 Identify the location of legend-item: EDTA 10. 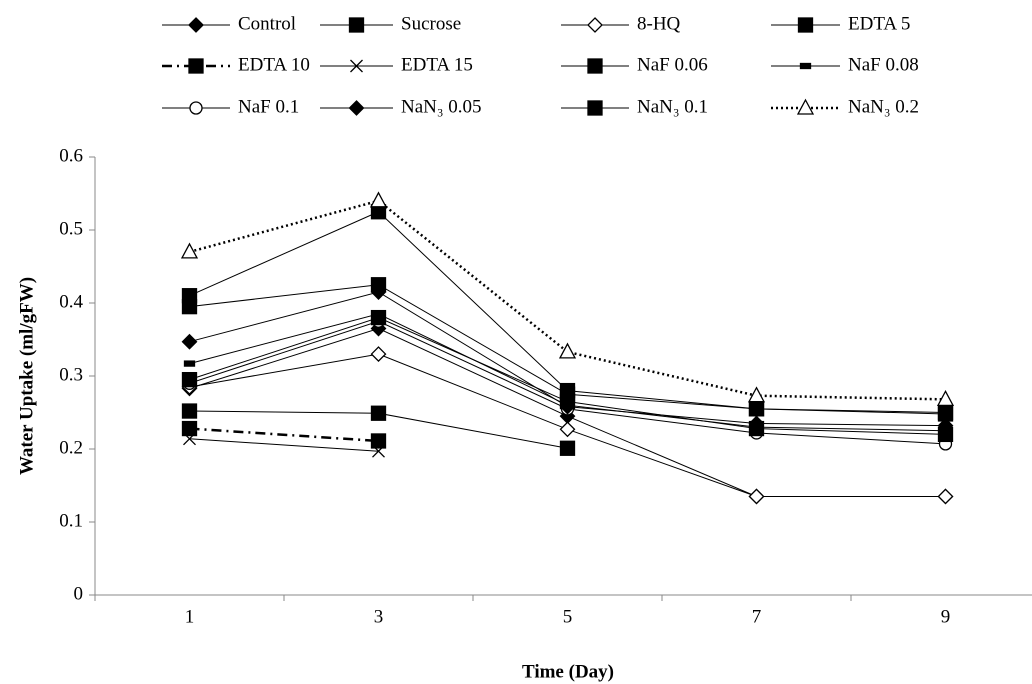
(236, 64).